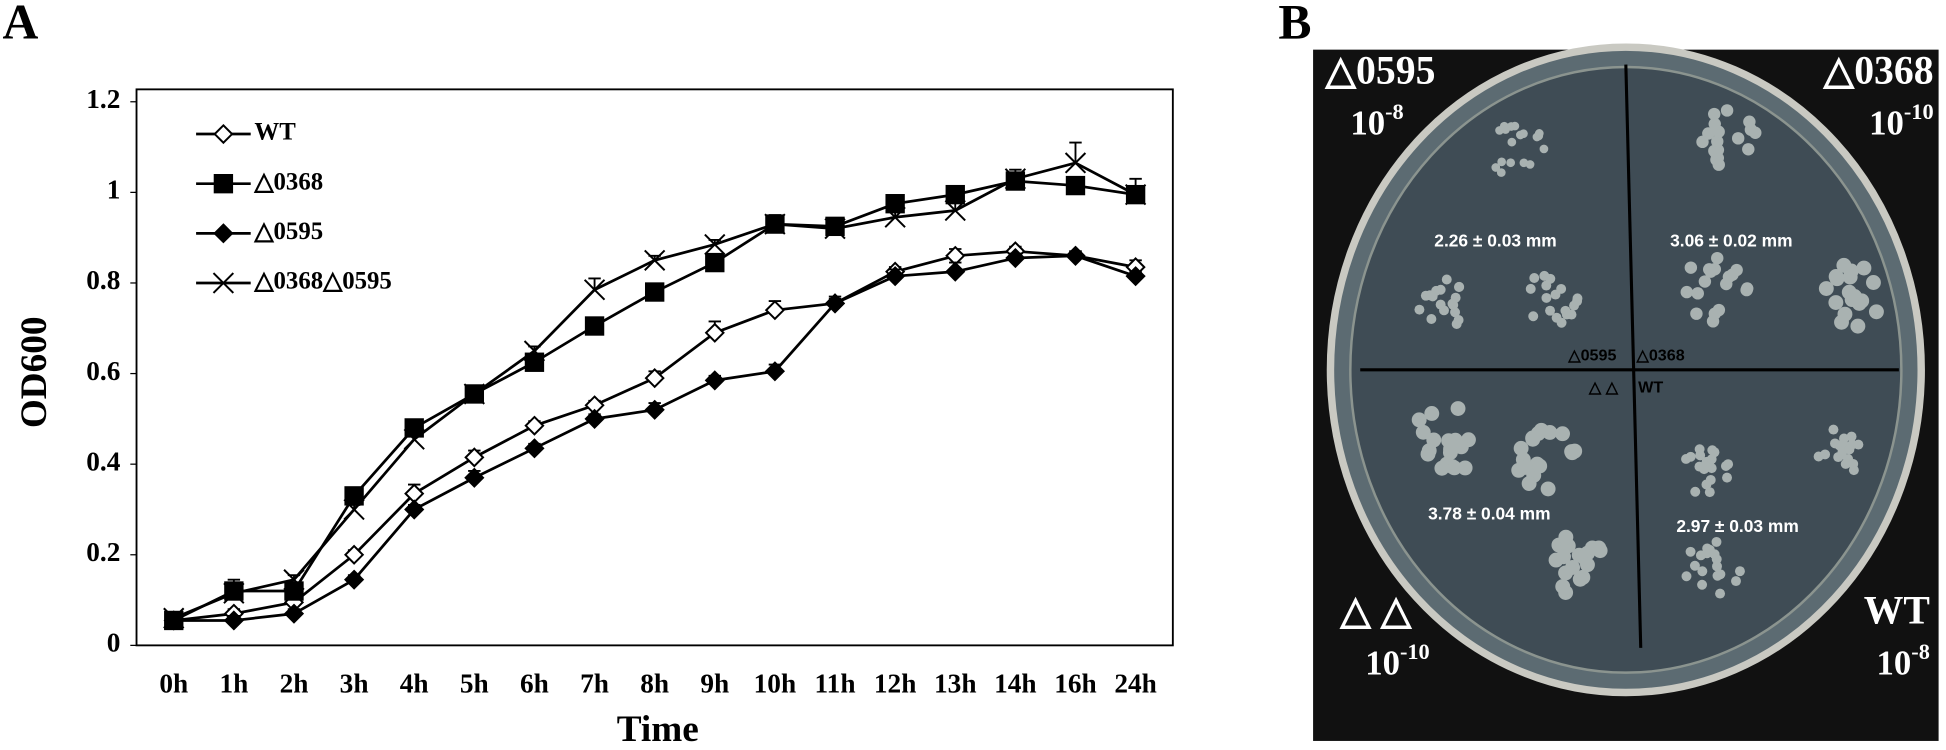  Describe the element at coordinates (1075, 684) in the screenshot. I see `x-tick-label: 16h` at that location.